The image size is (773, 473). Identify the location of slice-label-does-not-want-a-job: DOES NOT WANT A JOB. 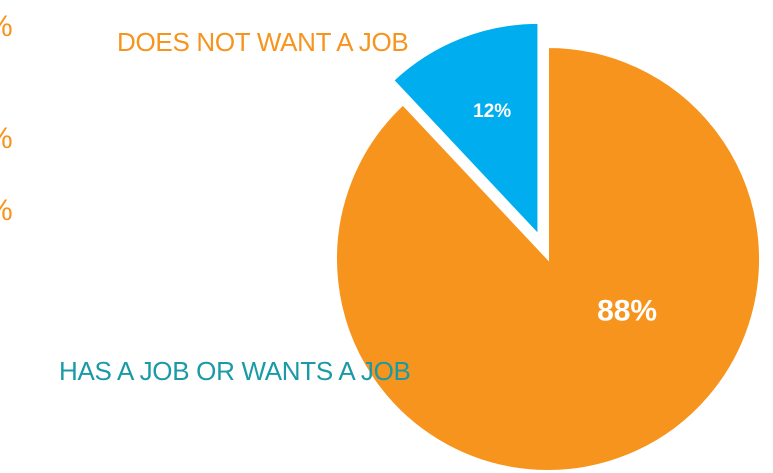
(263, 42).